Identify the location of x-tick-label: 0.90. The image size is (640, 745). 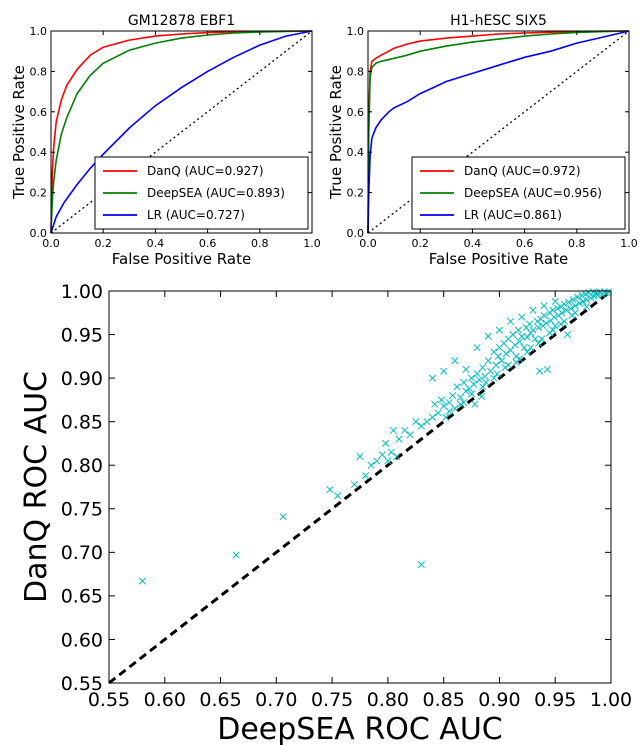
(499, 700).